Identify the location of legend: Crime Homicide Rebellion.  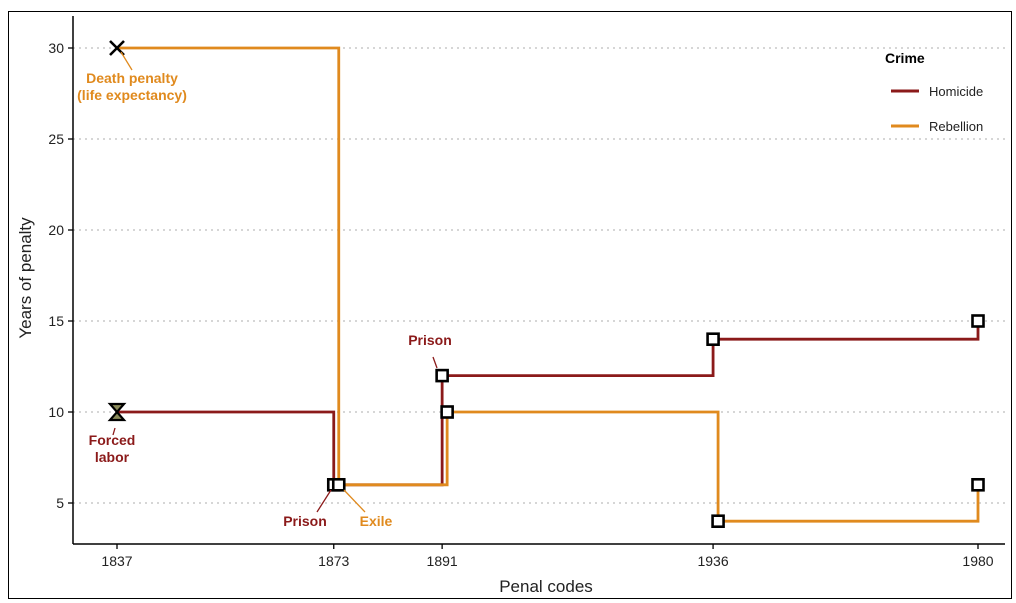
(934, 92).